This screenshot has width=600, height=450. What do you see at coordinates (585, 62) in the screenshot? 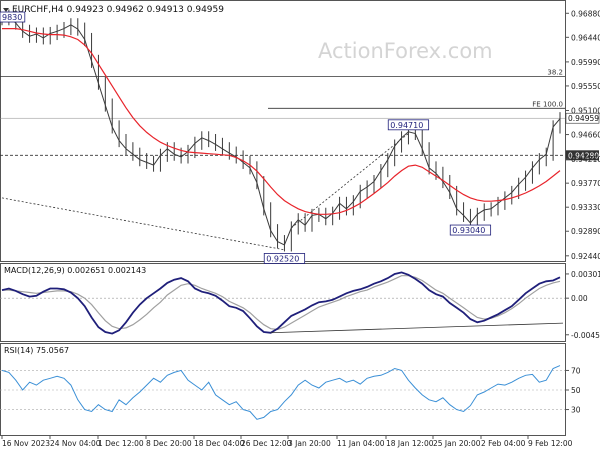
I see `price-tick-label: 0.95990` at bounding box center [585, 62].